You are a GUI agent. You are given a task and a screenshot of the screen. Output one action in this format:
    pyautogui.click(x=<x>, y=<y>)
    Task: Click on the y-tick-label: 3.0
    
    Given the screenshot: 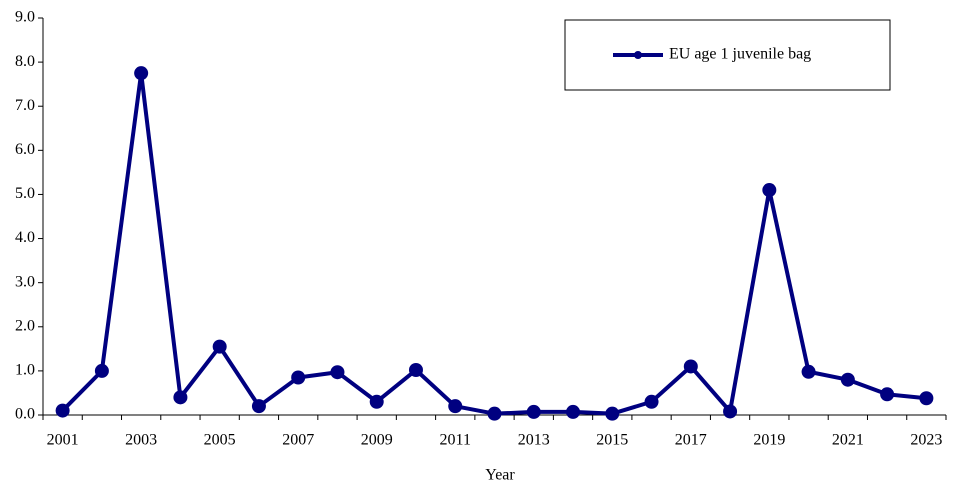 What is the action you would take?
    pyautogui.click(x=25, y=281)
    